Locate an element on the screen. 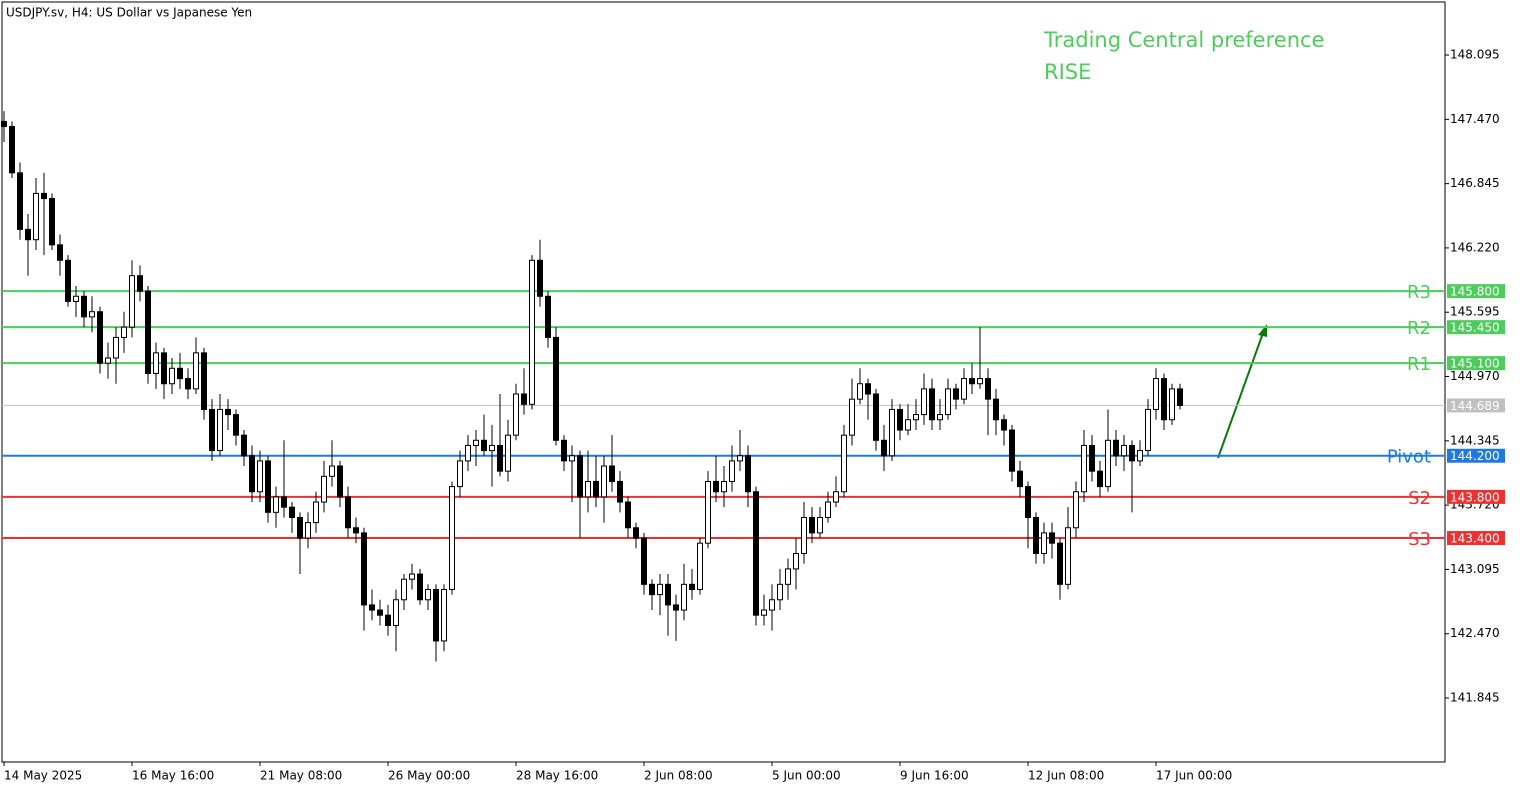 Image resolution: width=1522 pixels, height=790 pixels. x-tick-label: 12 Jun 08:00 is located at coordinates (1066, 776).